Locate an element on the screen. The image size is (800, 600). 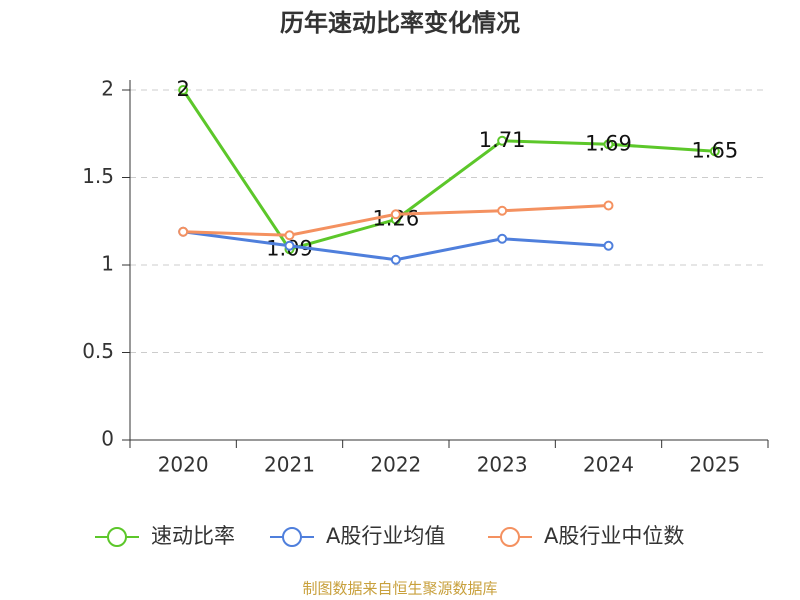
x-tick-label: 2025 is located at coordinates (714, 465).